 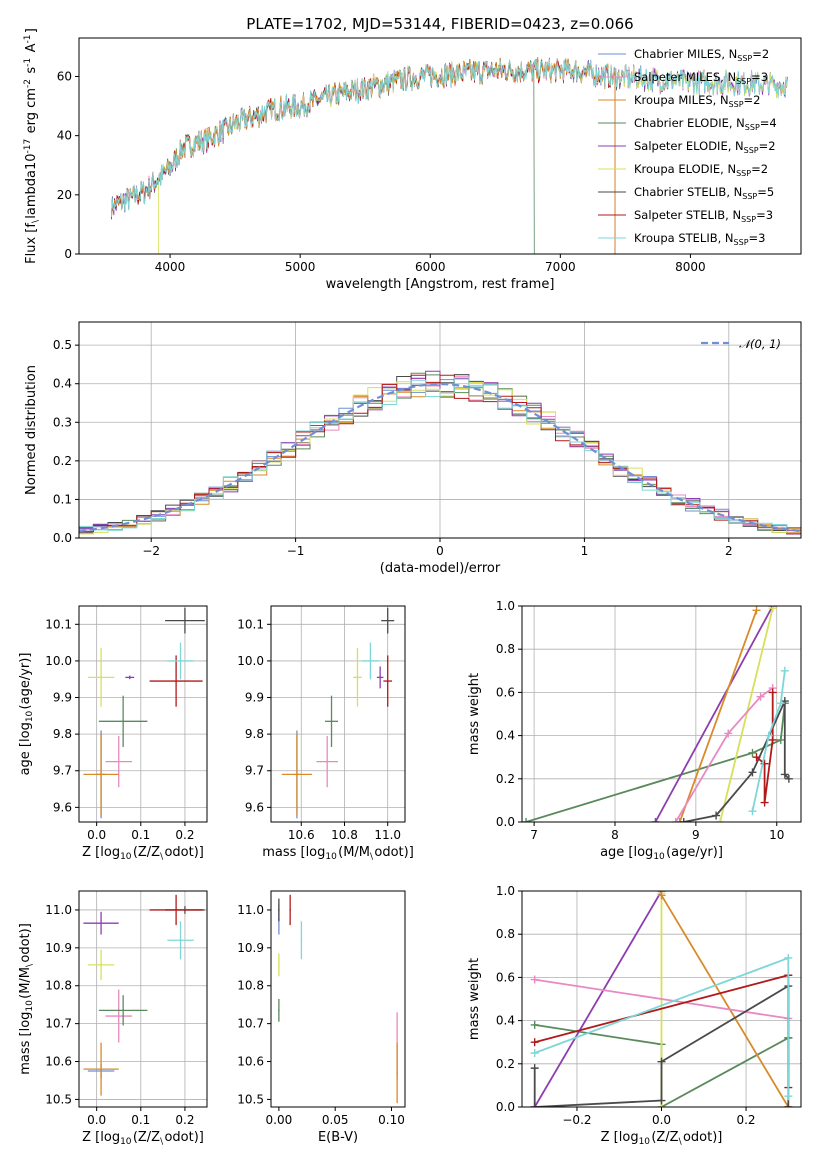 What do you see at coordinates (250, 1062) in the screenshot?
I see `y-tick-label: 10.6` at bounding box center [250, 1062].